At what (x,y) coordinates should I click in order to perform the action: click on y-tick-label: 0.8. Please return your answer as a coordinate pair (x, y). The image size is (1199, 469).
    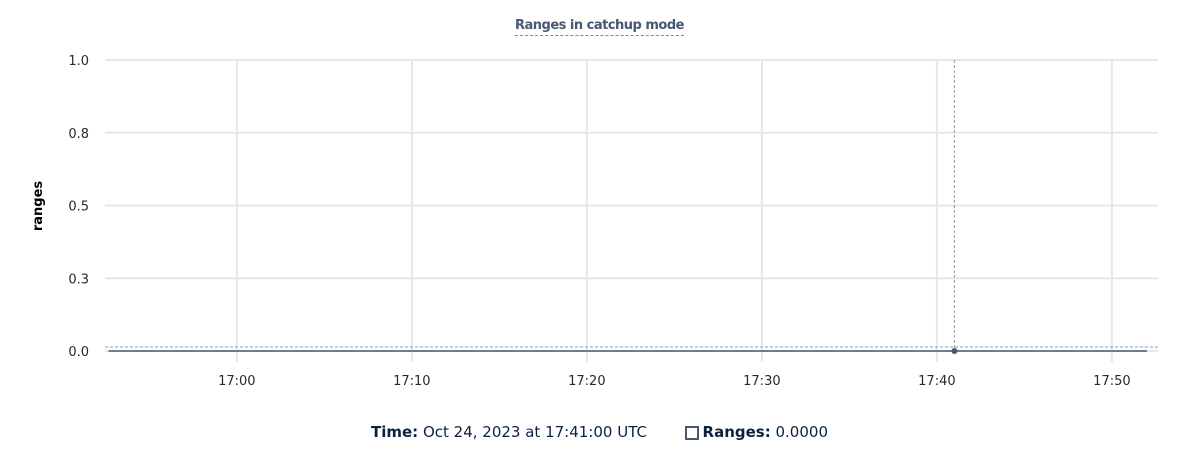
    Looking at the image, I should click on (78, 134).